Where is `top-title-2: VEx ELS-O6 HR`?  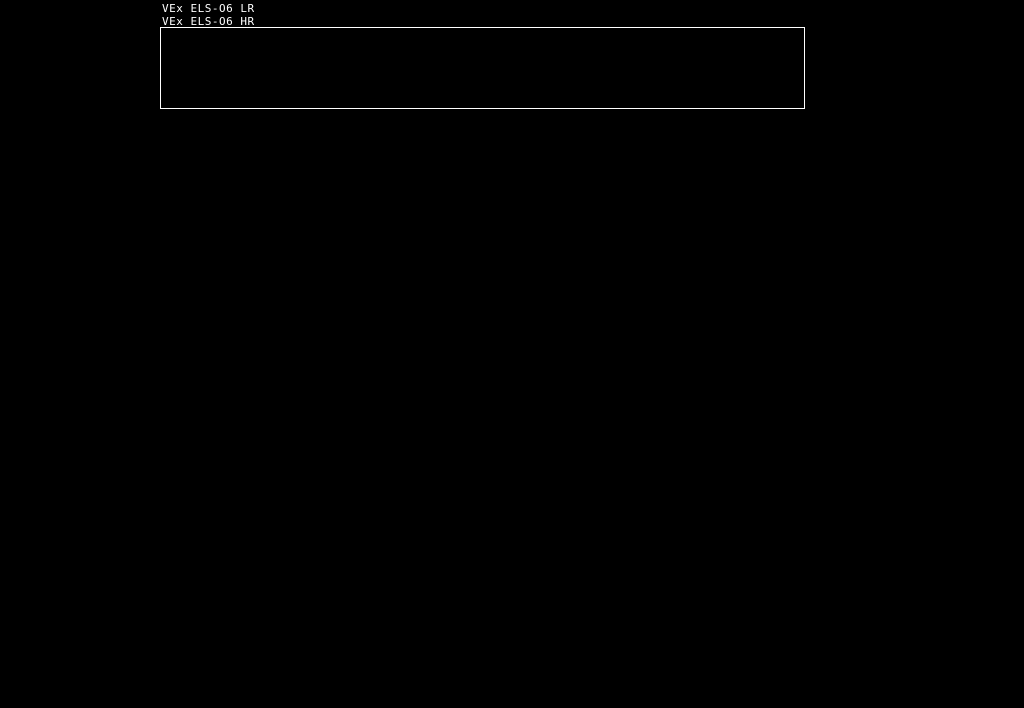 top-title-2: VEx ELS-O6 HR is located at coordinates (208, 21).